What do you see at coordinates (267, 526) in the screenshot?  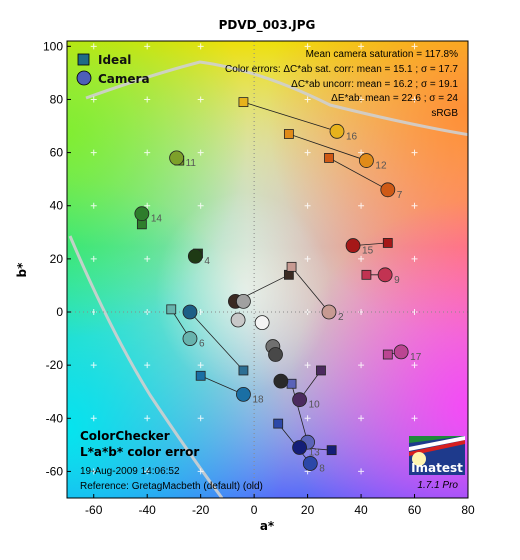 I see `x-axis-label: a*` at bounding box center [267, 526].